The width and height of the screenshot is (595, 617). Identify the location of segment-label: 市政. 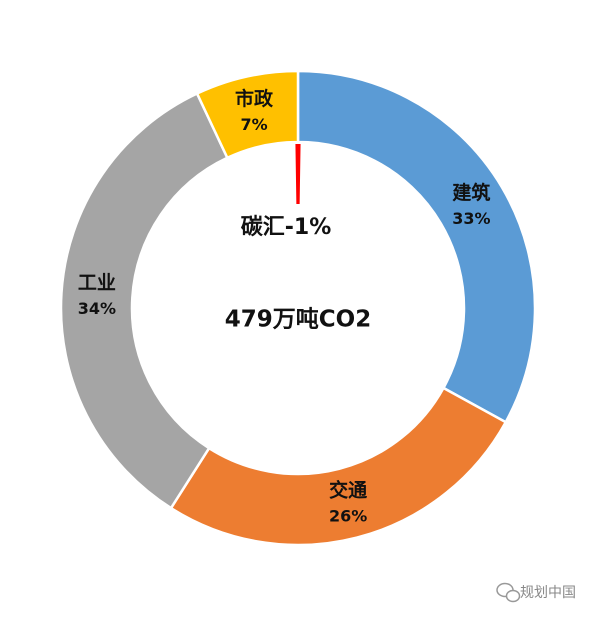
(254, 98).